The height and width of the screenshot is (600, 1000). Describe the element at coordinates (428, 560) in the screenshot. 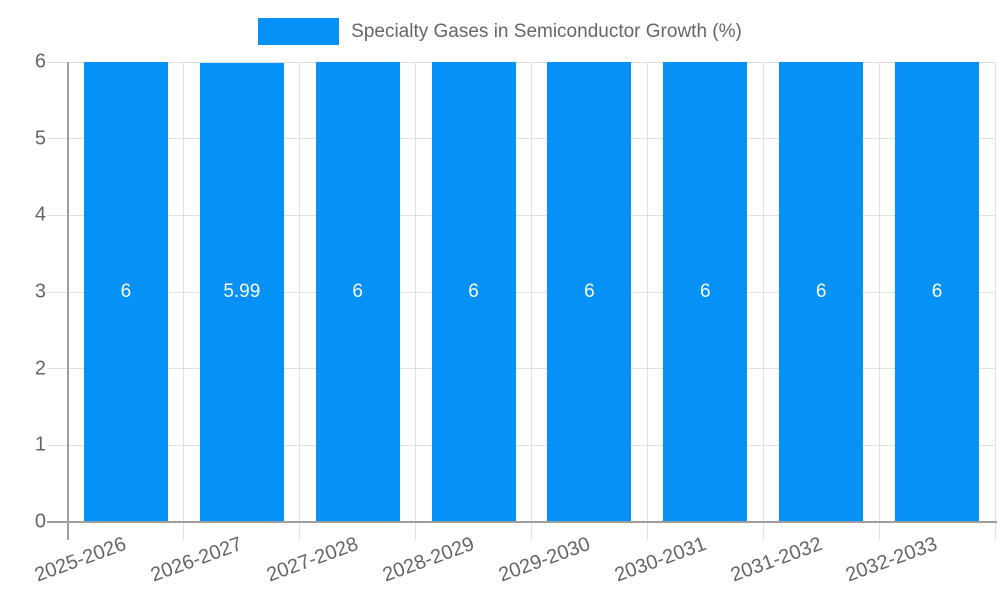

I see `x-axis-tick-label: 2028-2029` at that location.